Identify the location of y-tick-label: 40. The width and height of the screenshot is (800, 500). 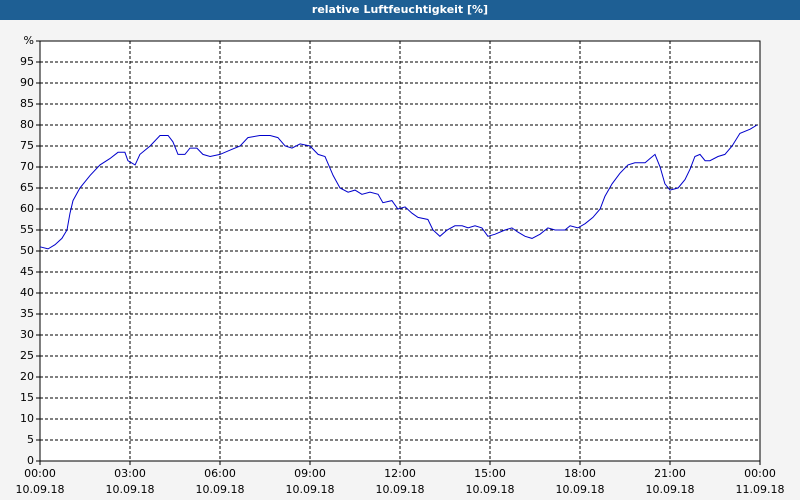
(27, 292).